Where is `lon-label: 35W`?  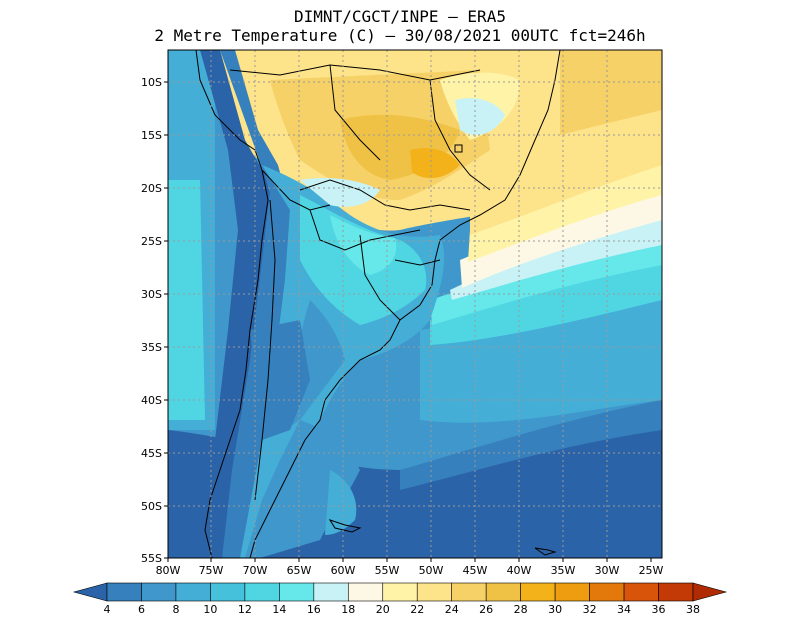
lon-label: 35W is located at coordinates (563, 570).